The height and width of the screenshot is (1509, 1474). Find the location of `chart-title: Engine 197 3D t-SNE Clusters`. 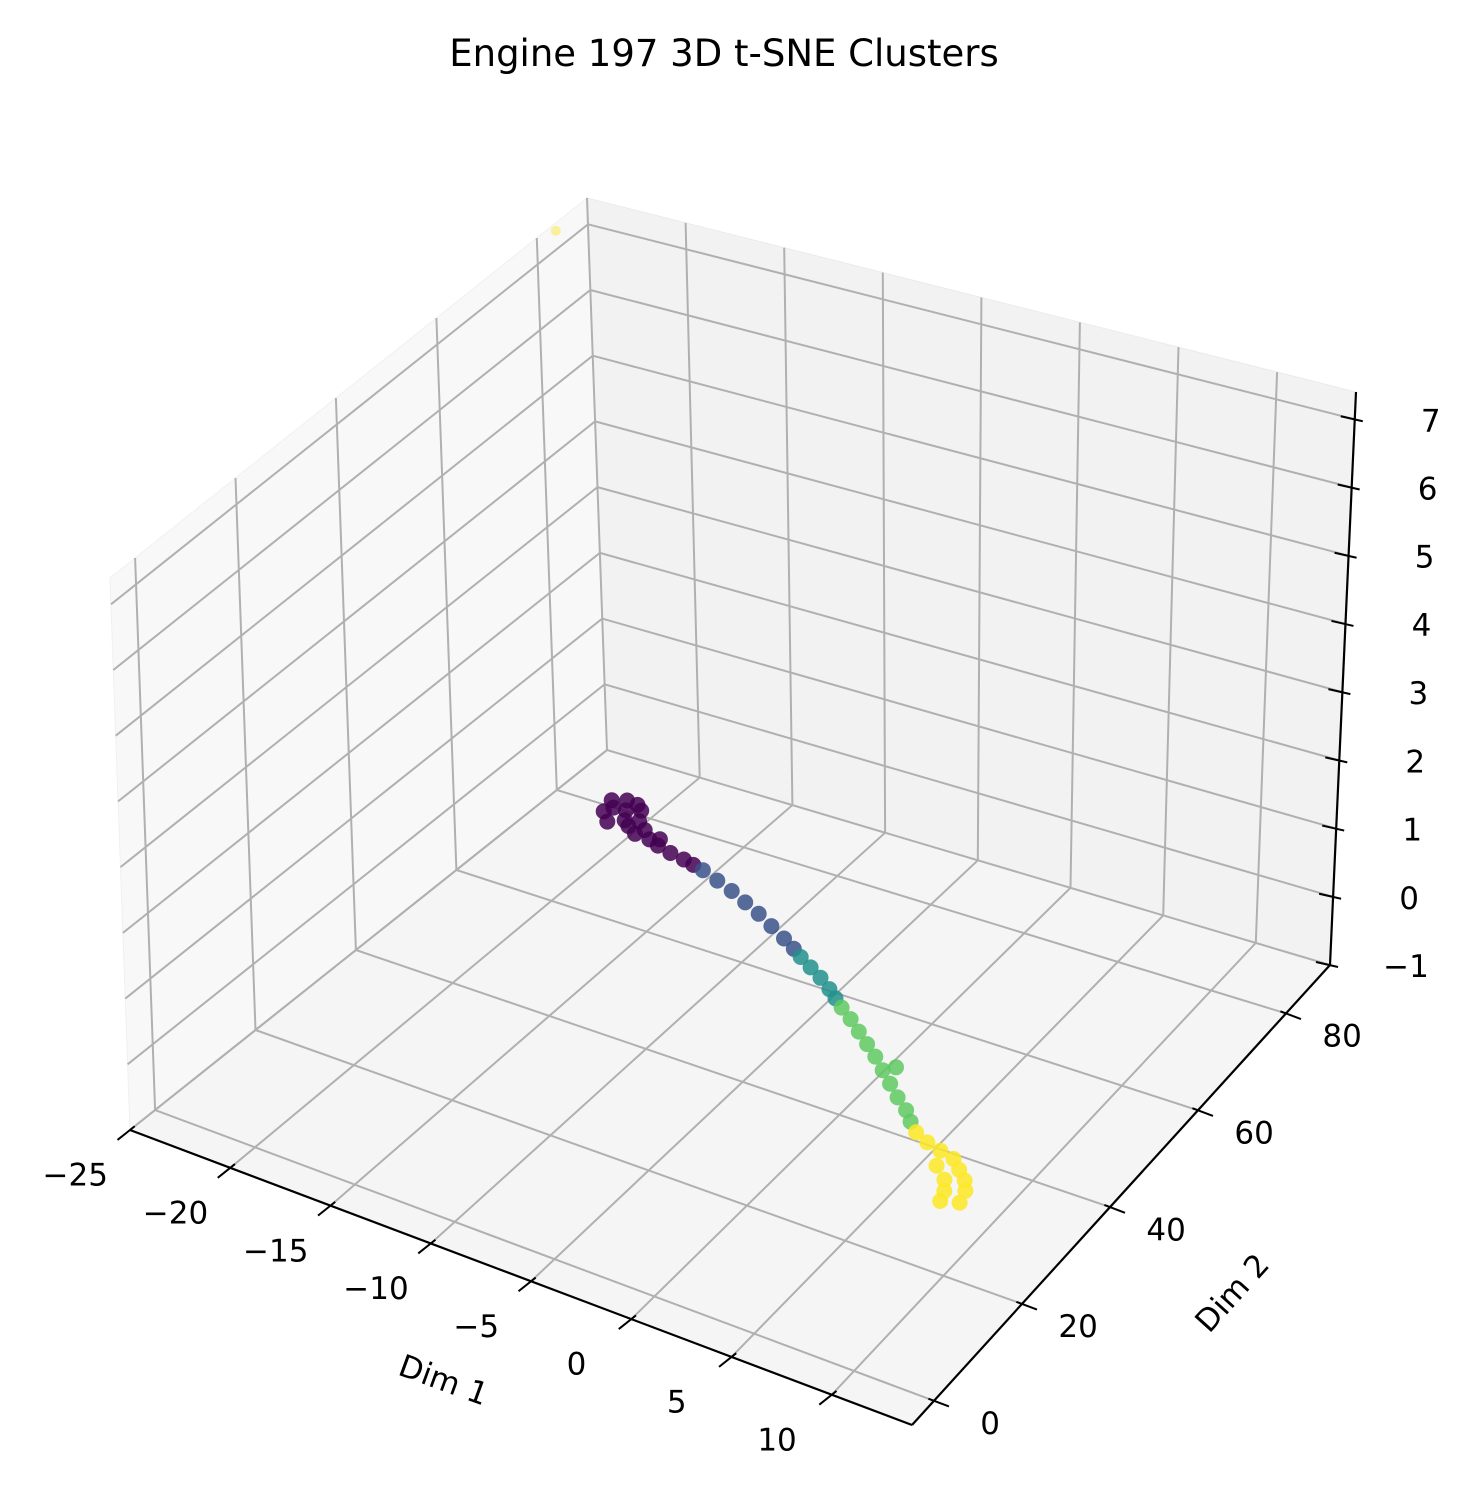

chart-title: Engine 197 3D t-SNE Clusters is located at coordinates (724, 53).